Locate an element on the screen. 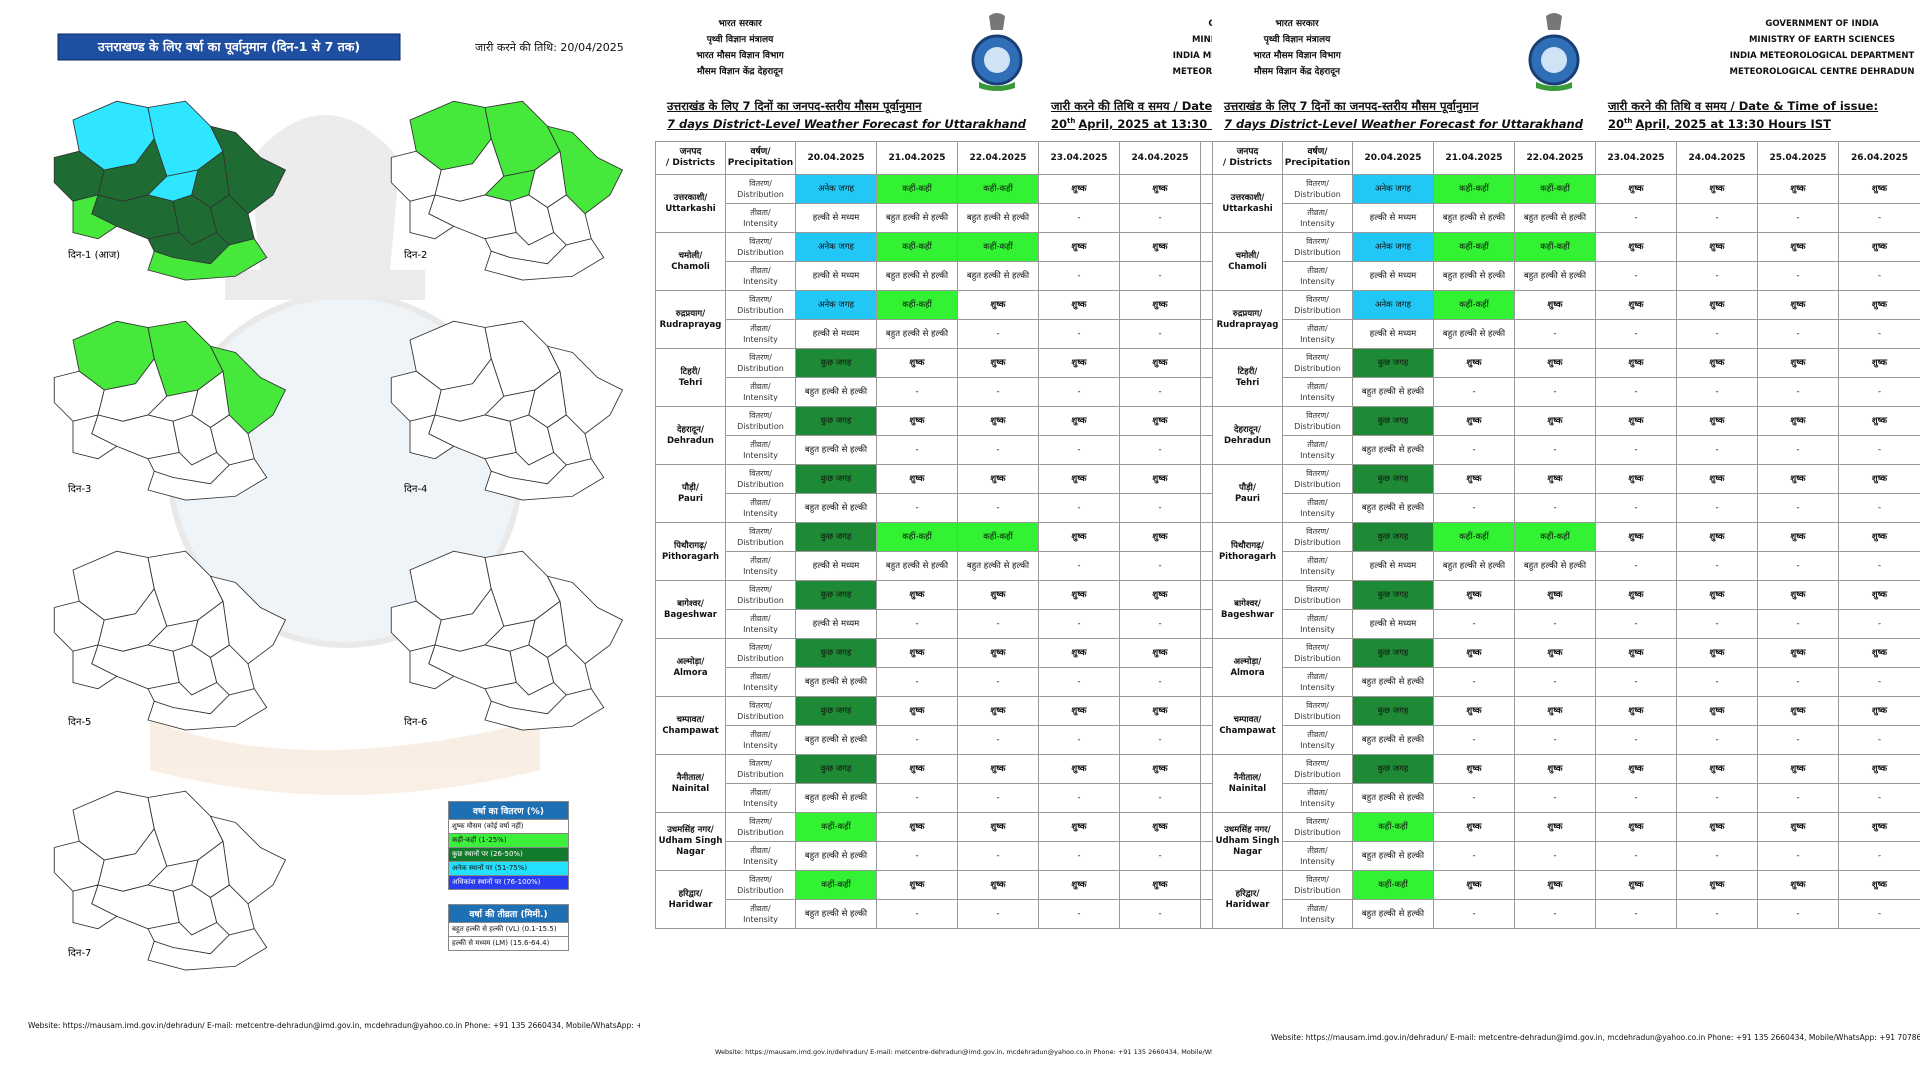 This screenshot has width=1920, height=1080. imd-emblem is located at coordinates (1554, 52).